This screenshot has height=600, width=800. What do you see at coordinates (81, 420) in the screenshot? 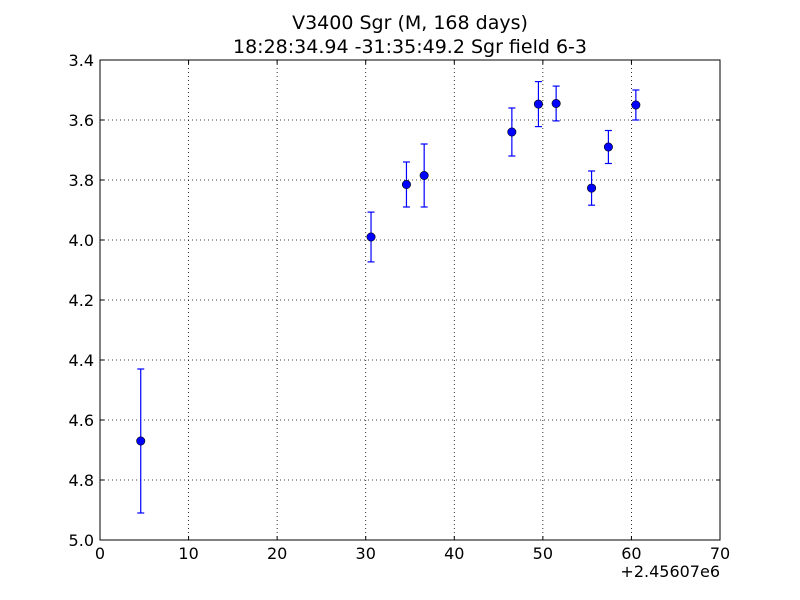
I see `y-tick-label: 4.6` at bounding box center [81, 420].